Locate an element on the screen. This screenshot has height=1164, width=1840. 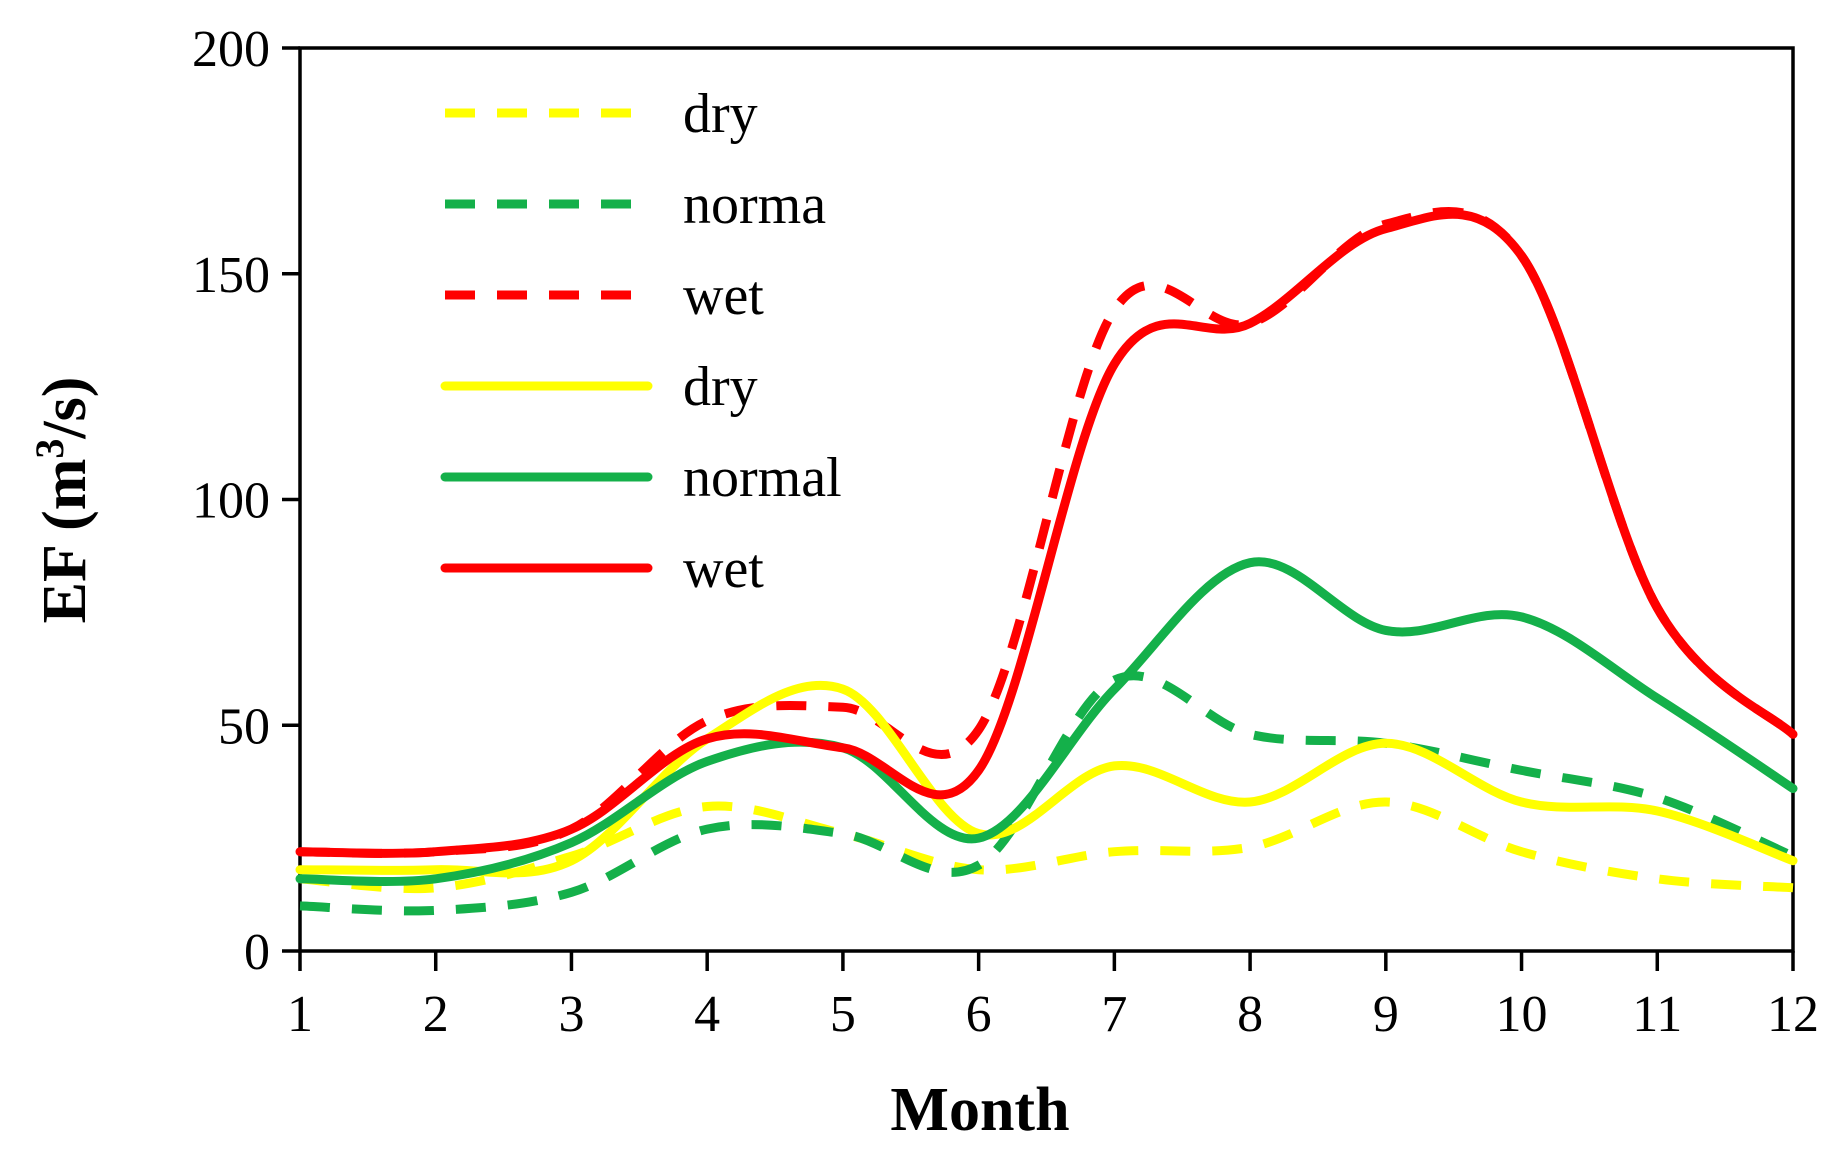
series-line-dashed-dry is located at coordinates (1046, 845).